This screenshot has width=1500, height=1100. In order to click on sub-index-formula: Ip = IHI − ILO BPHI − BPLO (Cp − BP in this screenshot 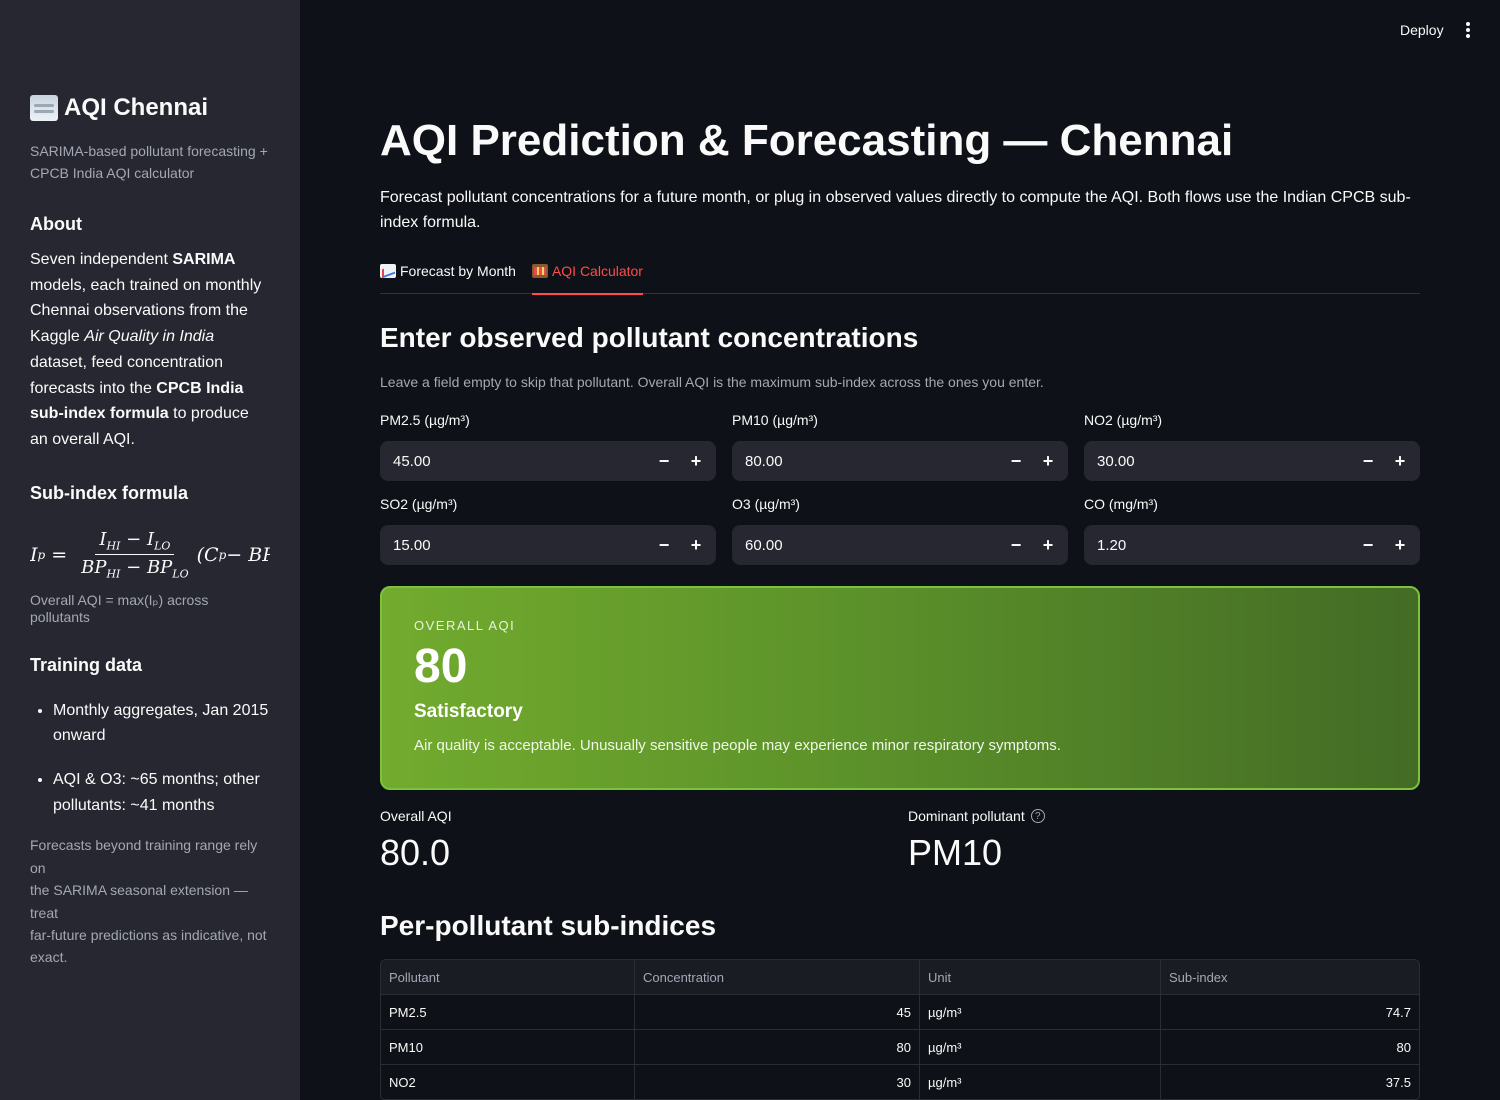, I will do `click(150, 555)`.